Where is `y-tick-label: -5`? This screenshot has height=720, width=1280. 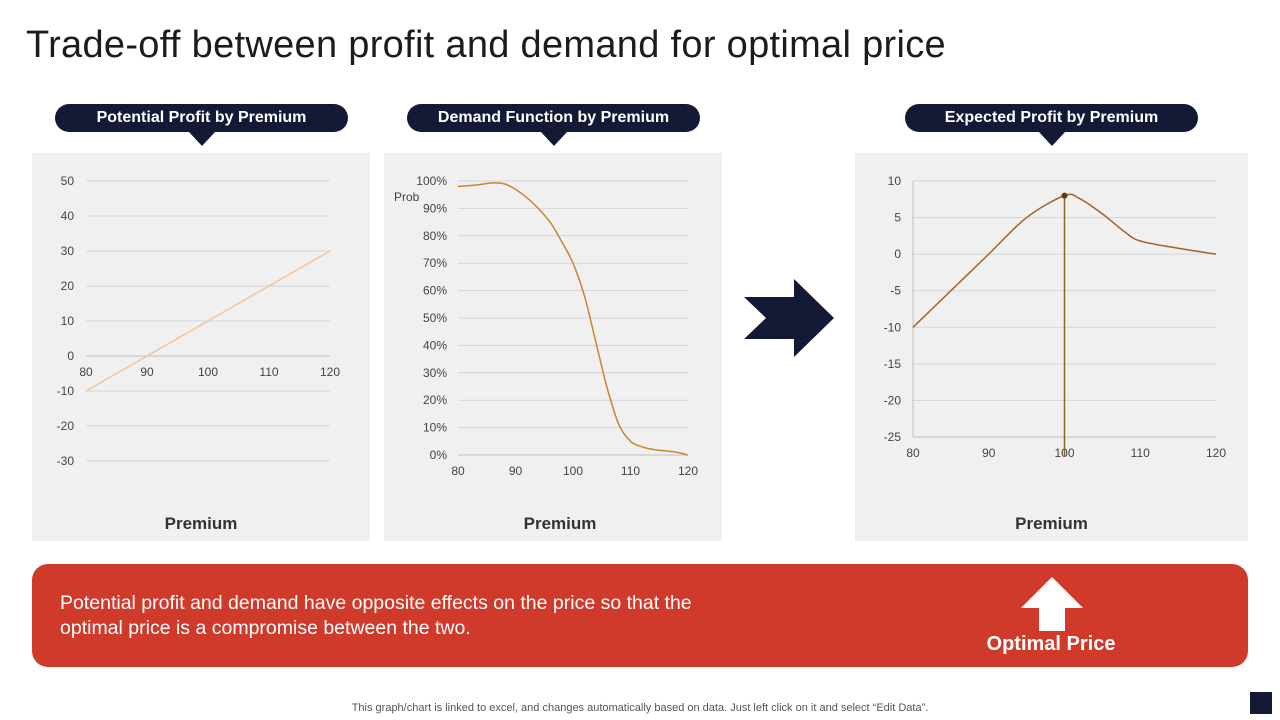 y-tick-label: -5 is located at coordinates (895, 291).